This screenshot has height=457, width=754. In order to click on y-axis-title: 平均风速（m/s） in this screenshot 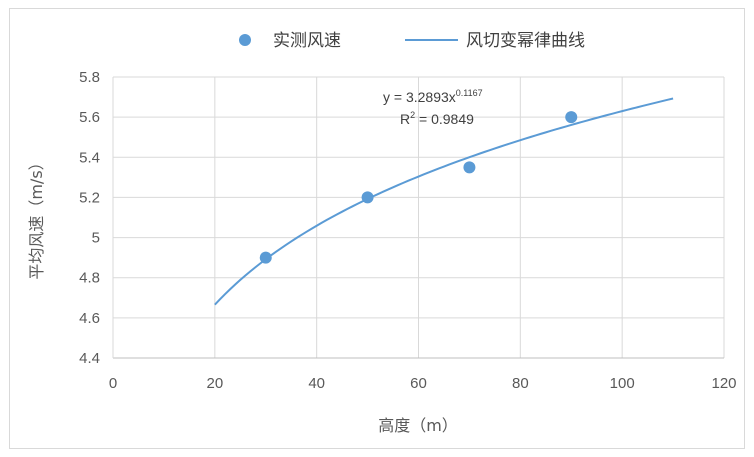, I will do `click(36, 216)`.